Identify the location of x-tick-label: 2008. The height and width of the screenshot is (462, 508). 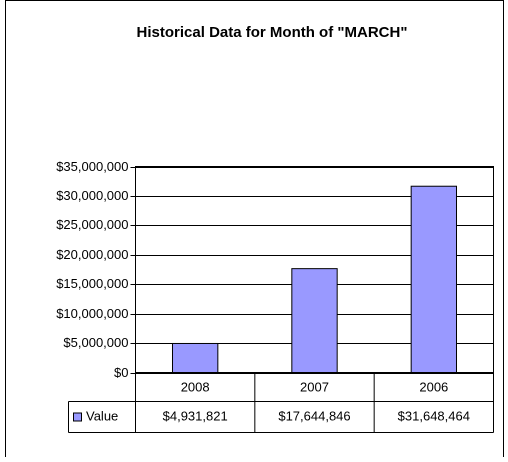
(195, 386).